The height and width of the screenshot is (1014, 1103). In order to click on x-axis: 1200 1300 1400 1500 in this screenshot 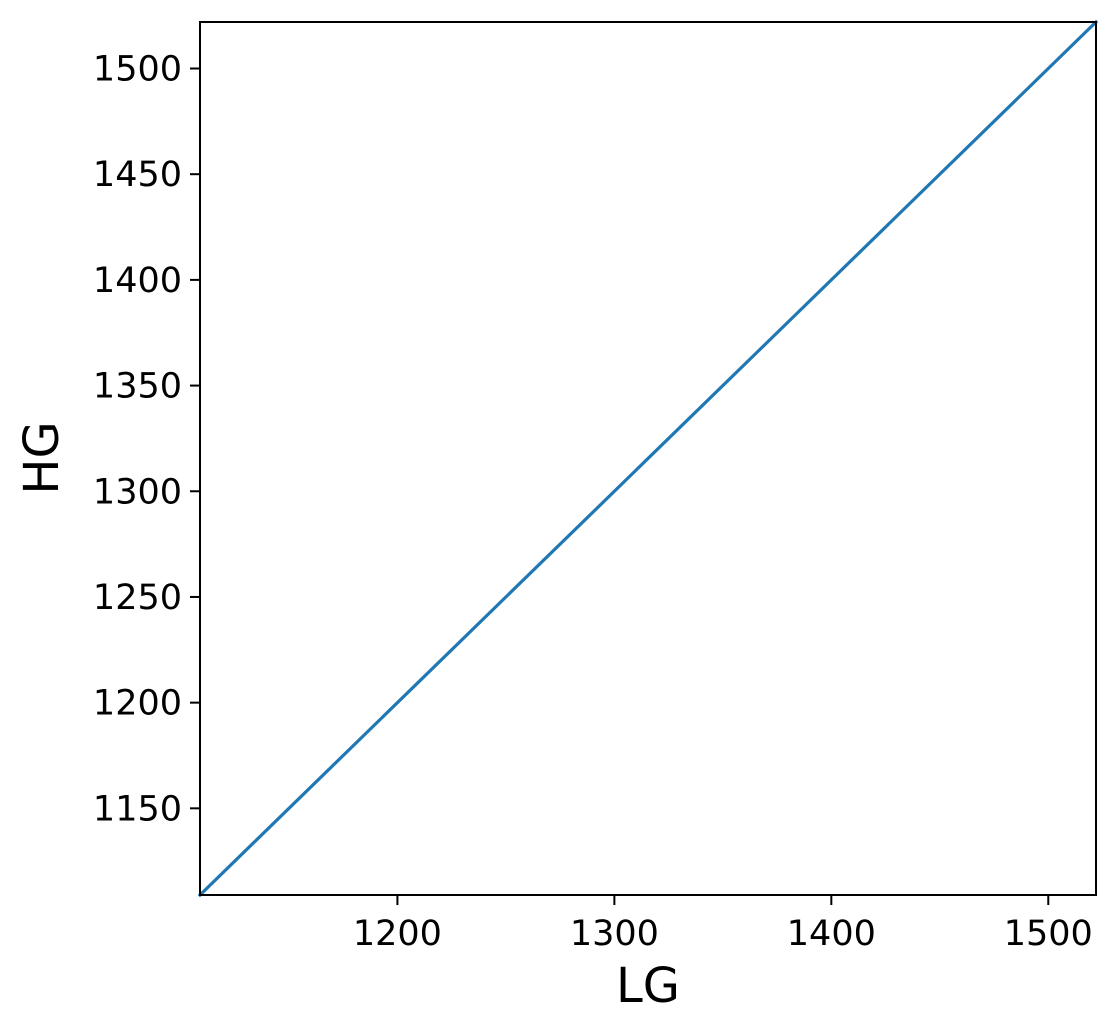, I will do `click(723, 924)`.